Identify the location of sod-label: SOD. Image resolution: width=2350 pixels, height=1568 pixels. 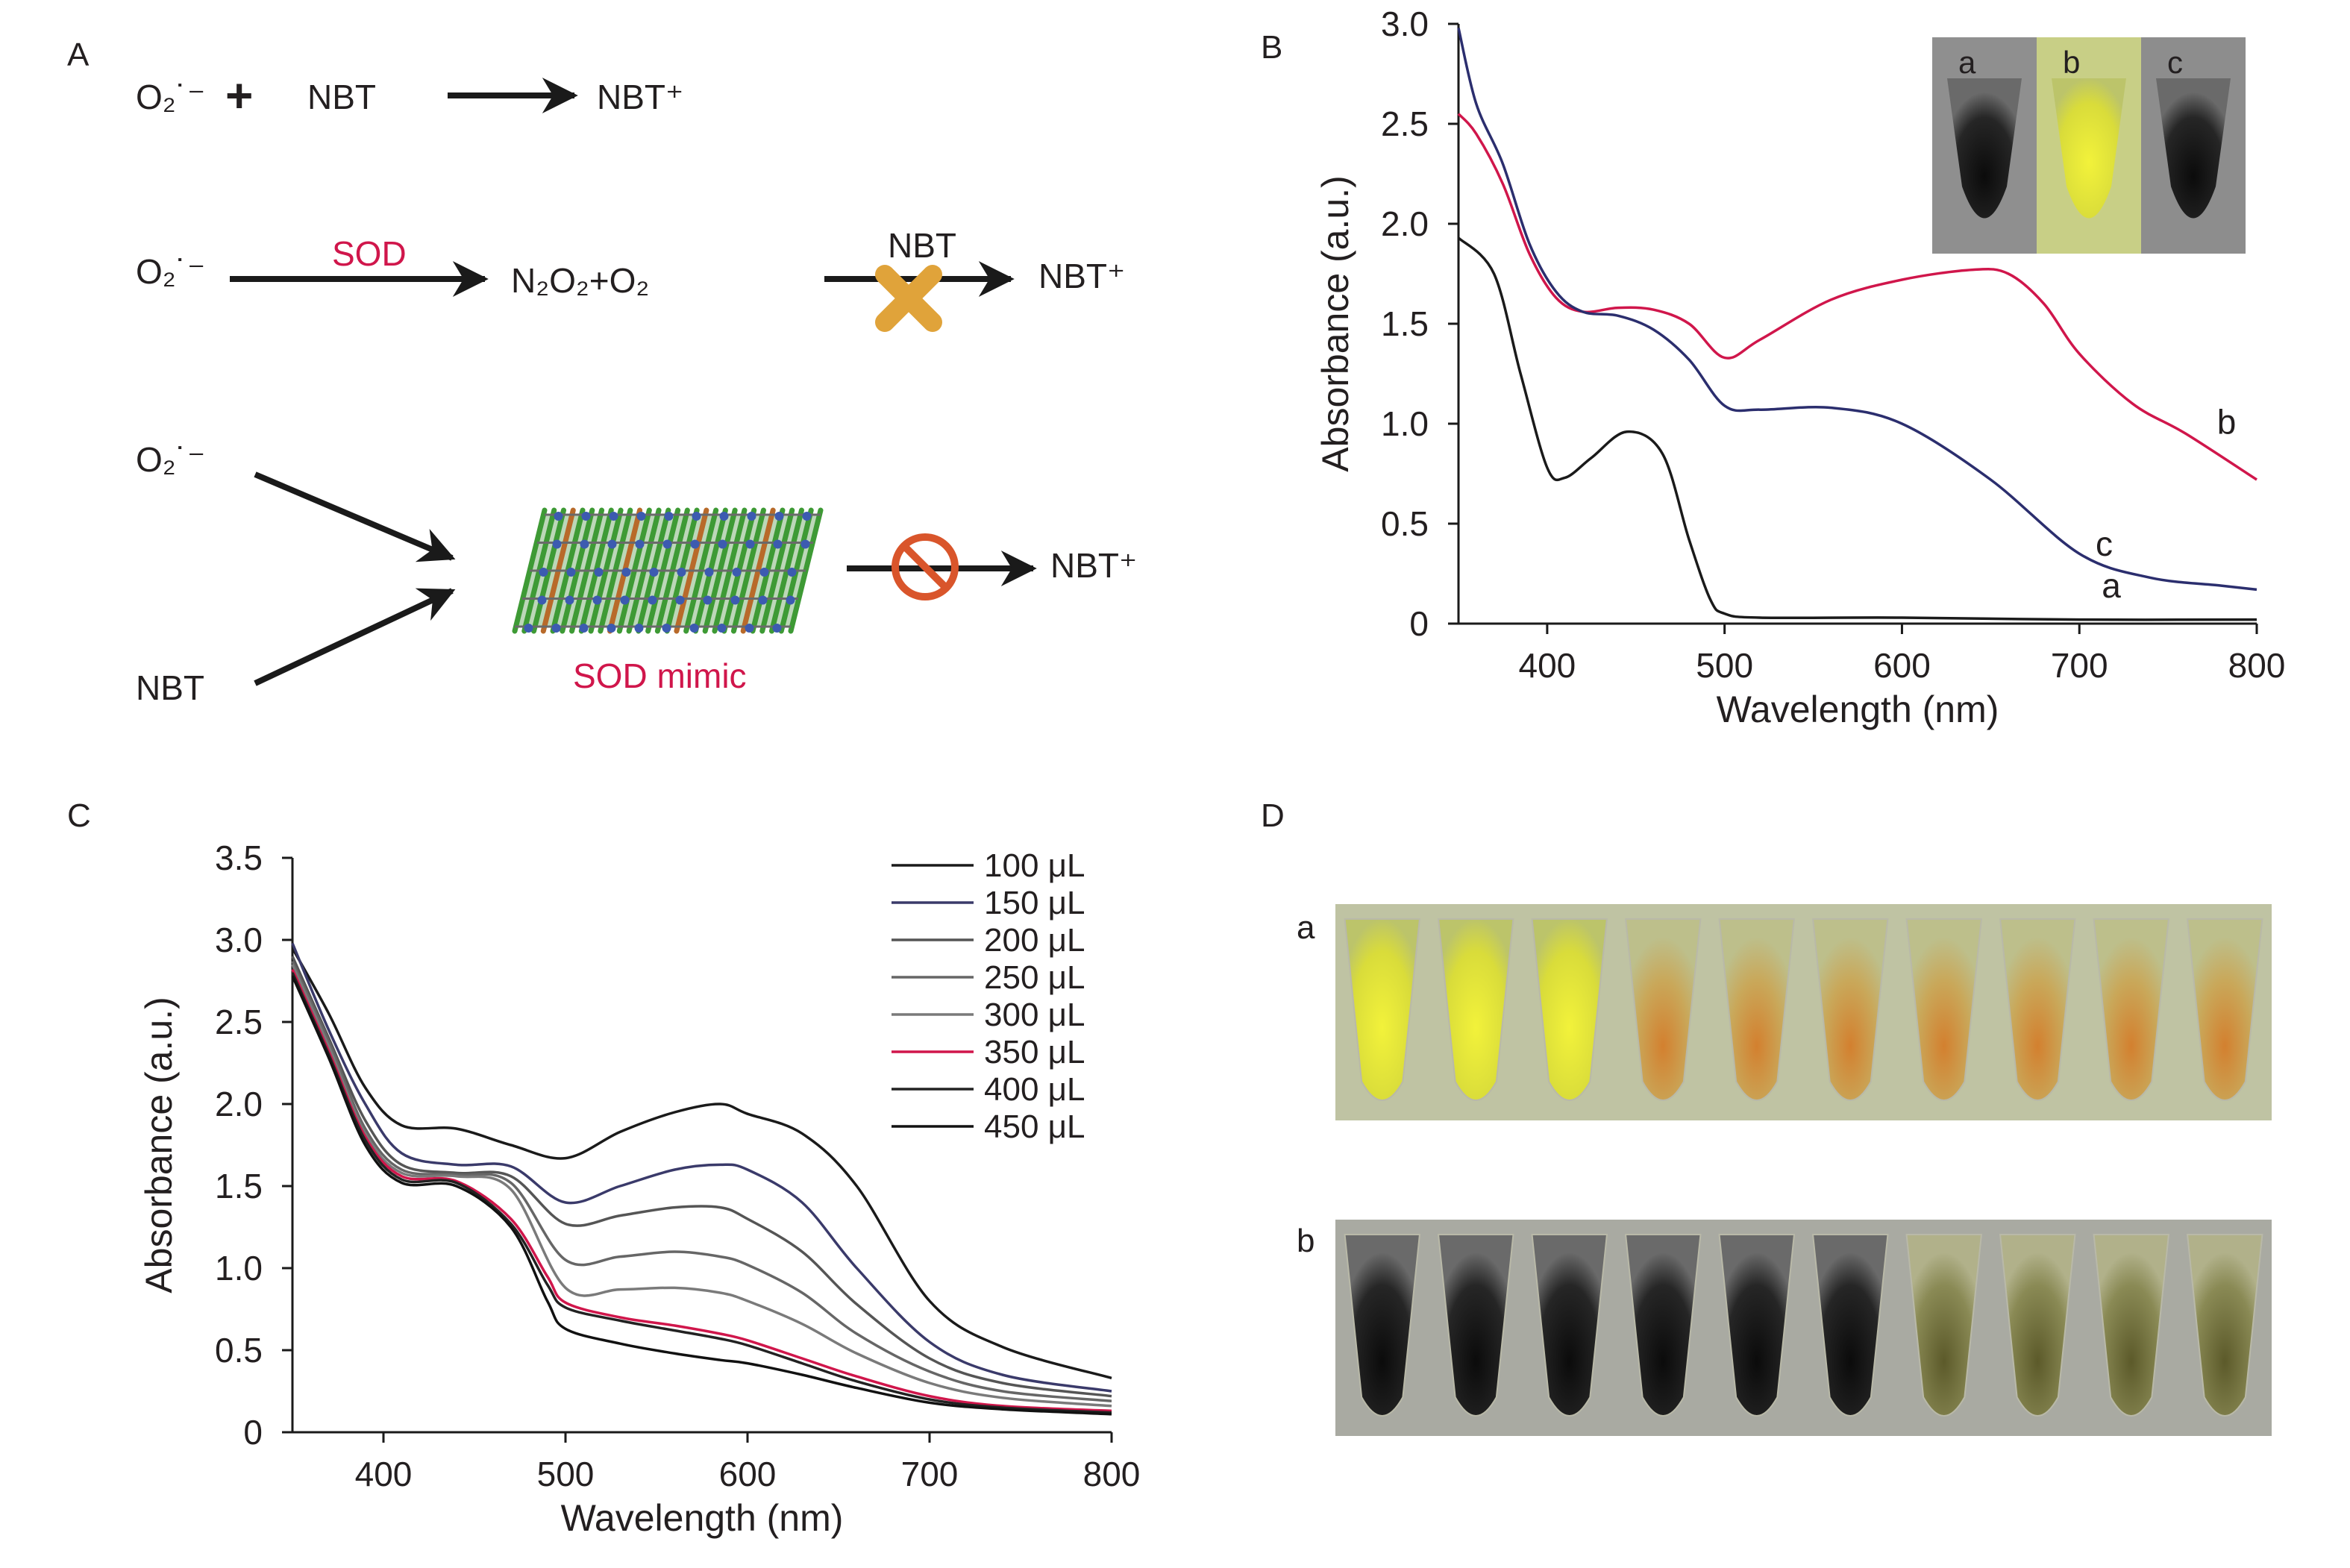
(370, 253).